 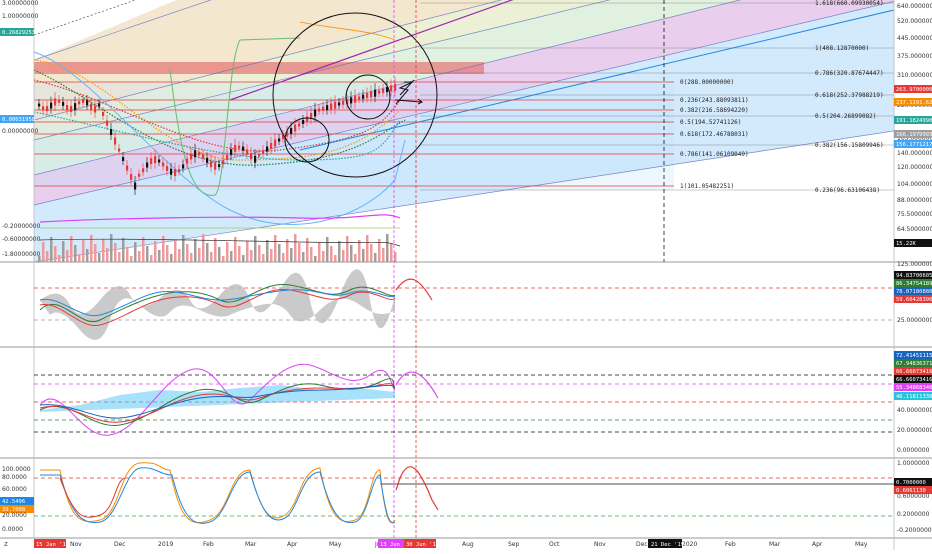 What do you see at coordinates (842, 48) in the screenshot?
I see `fib-channel-label: 1(408.12870000)` at bounding box center [842, 48].